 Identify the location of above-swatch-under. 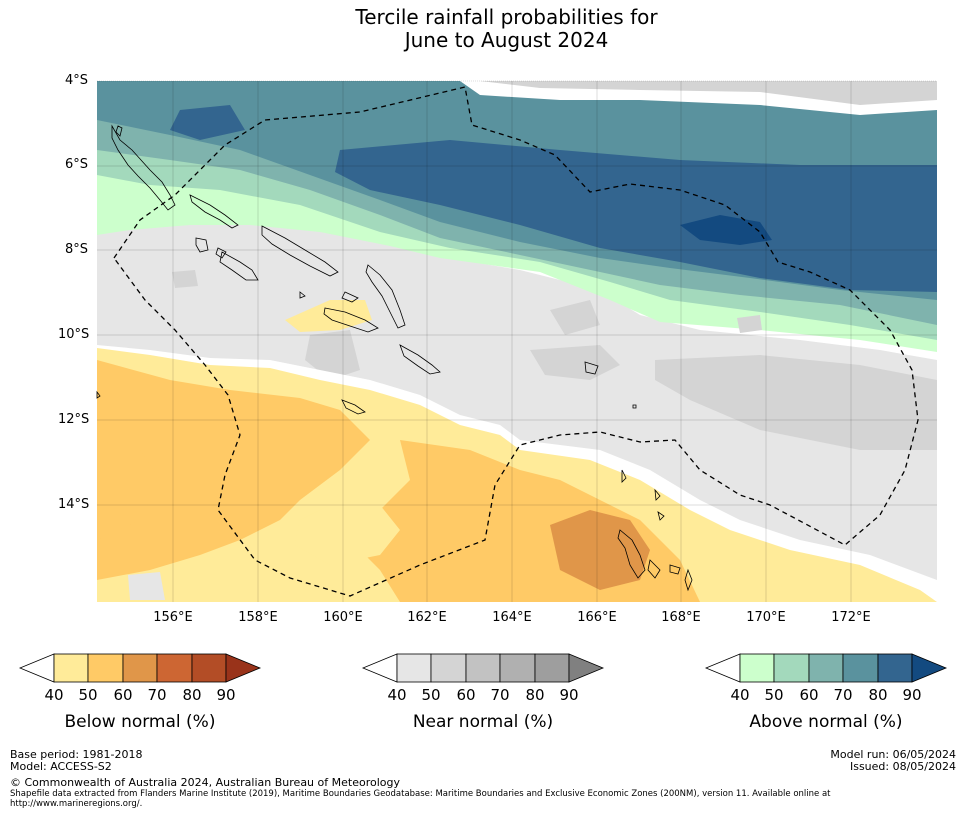
(722, 668).